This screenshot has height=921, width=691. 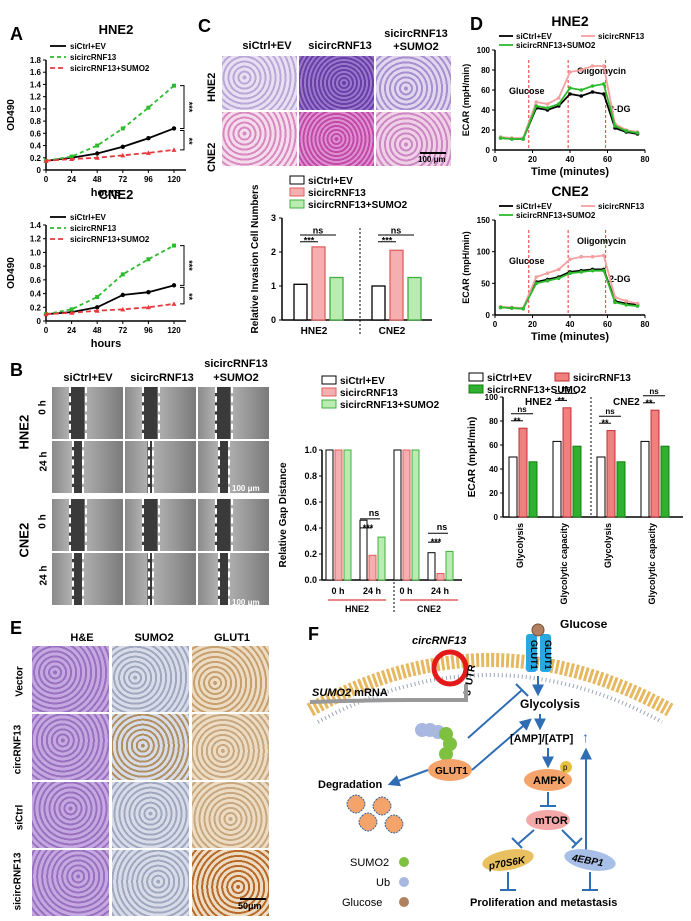 What do you see at coordinates (484, 220) in the screenshot?
I see `d-ytick-label-1-3: 150` at bounding box center [484, 220].